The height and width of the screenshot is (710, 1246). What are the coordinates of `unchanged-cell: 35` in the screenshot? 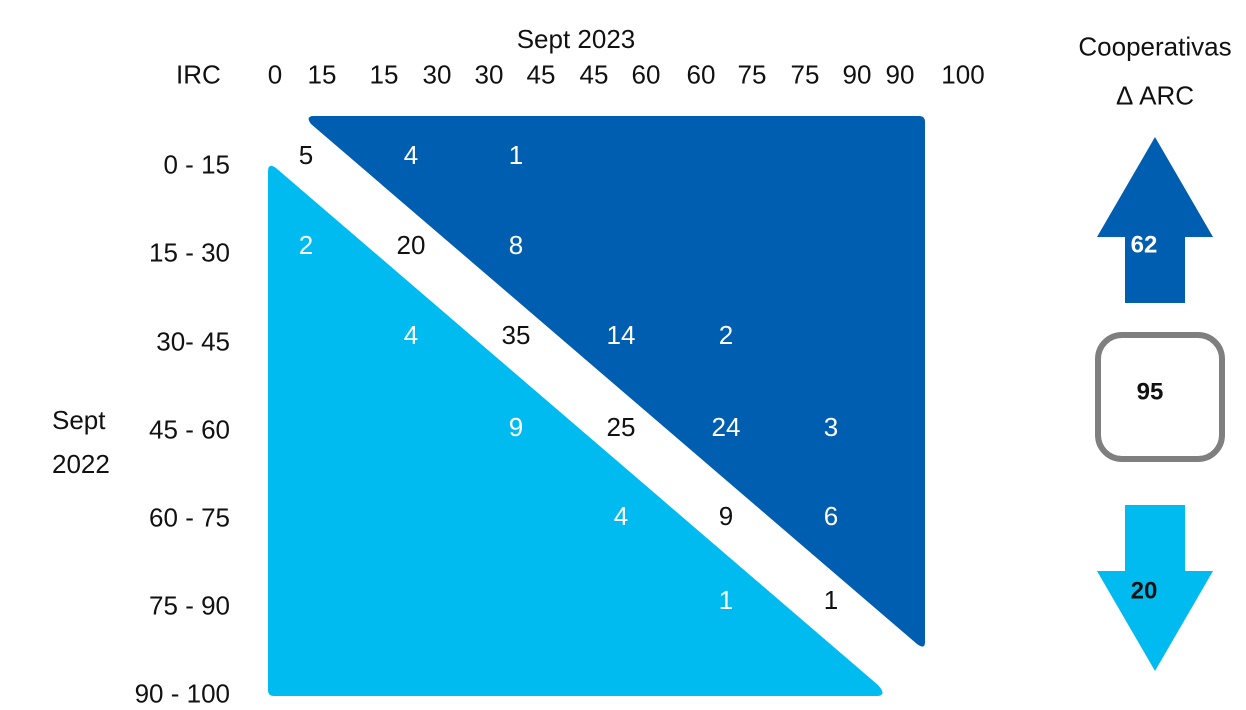 It's located at (516, 335).